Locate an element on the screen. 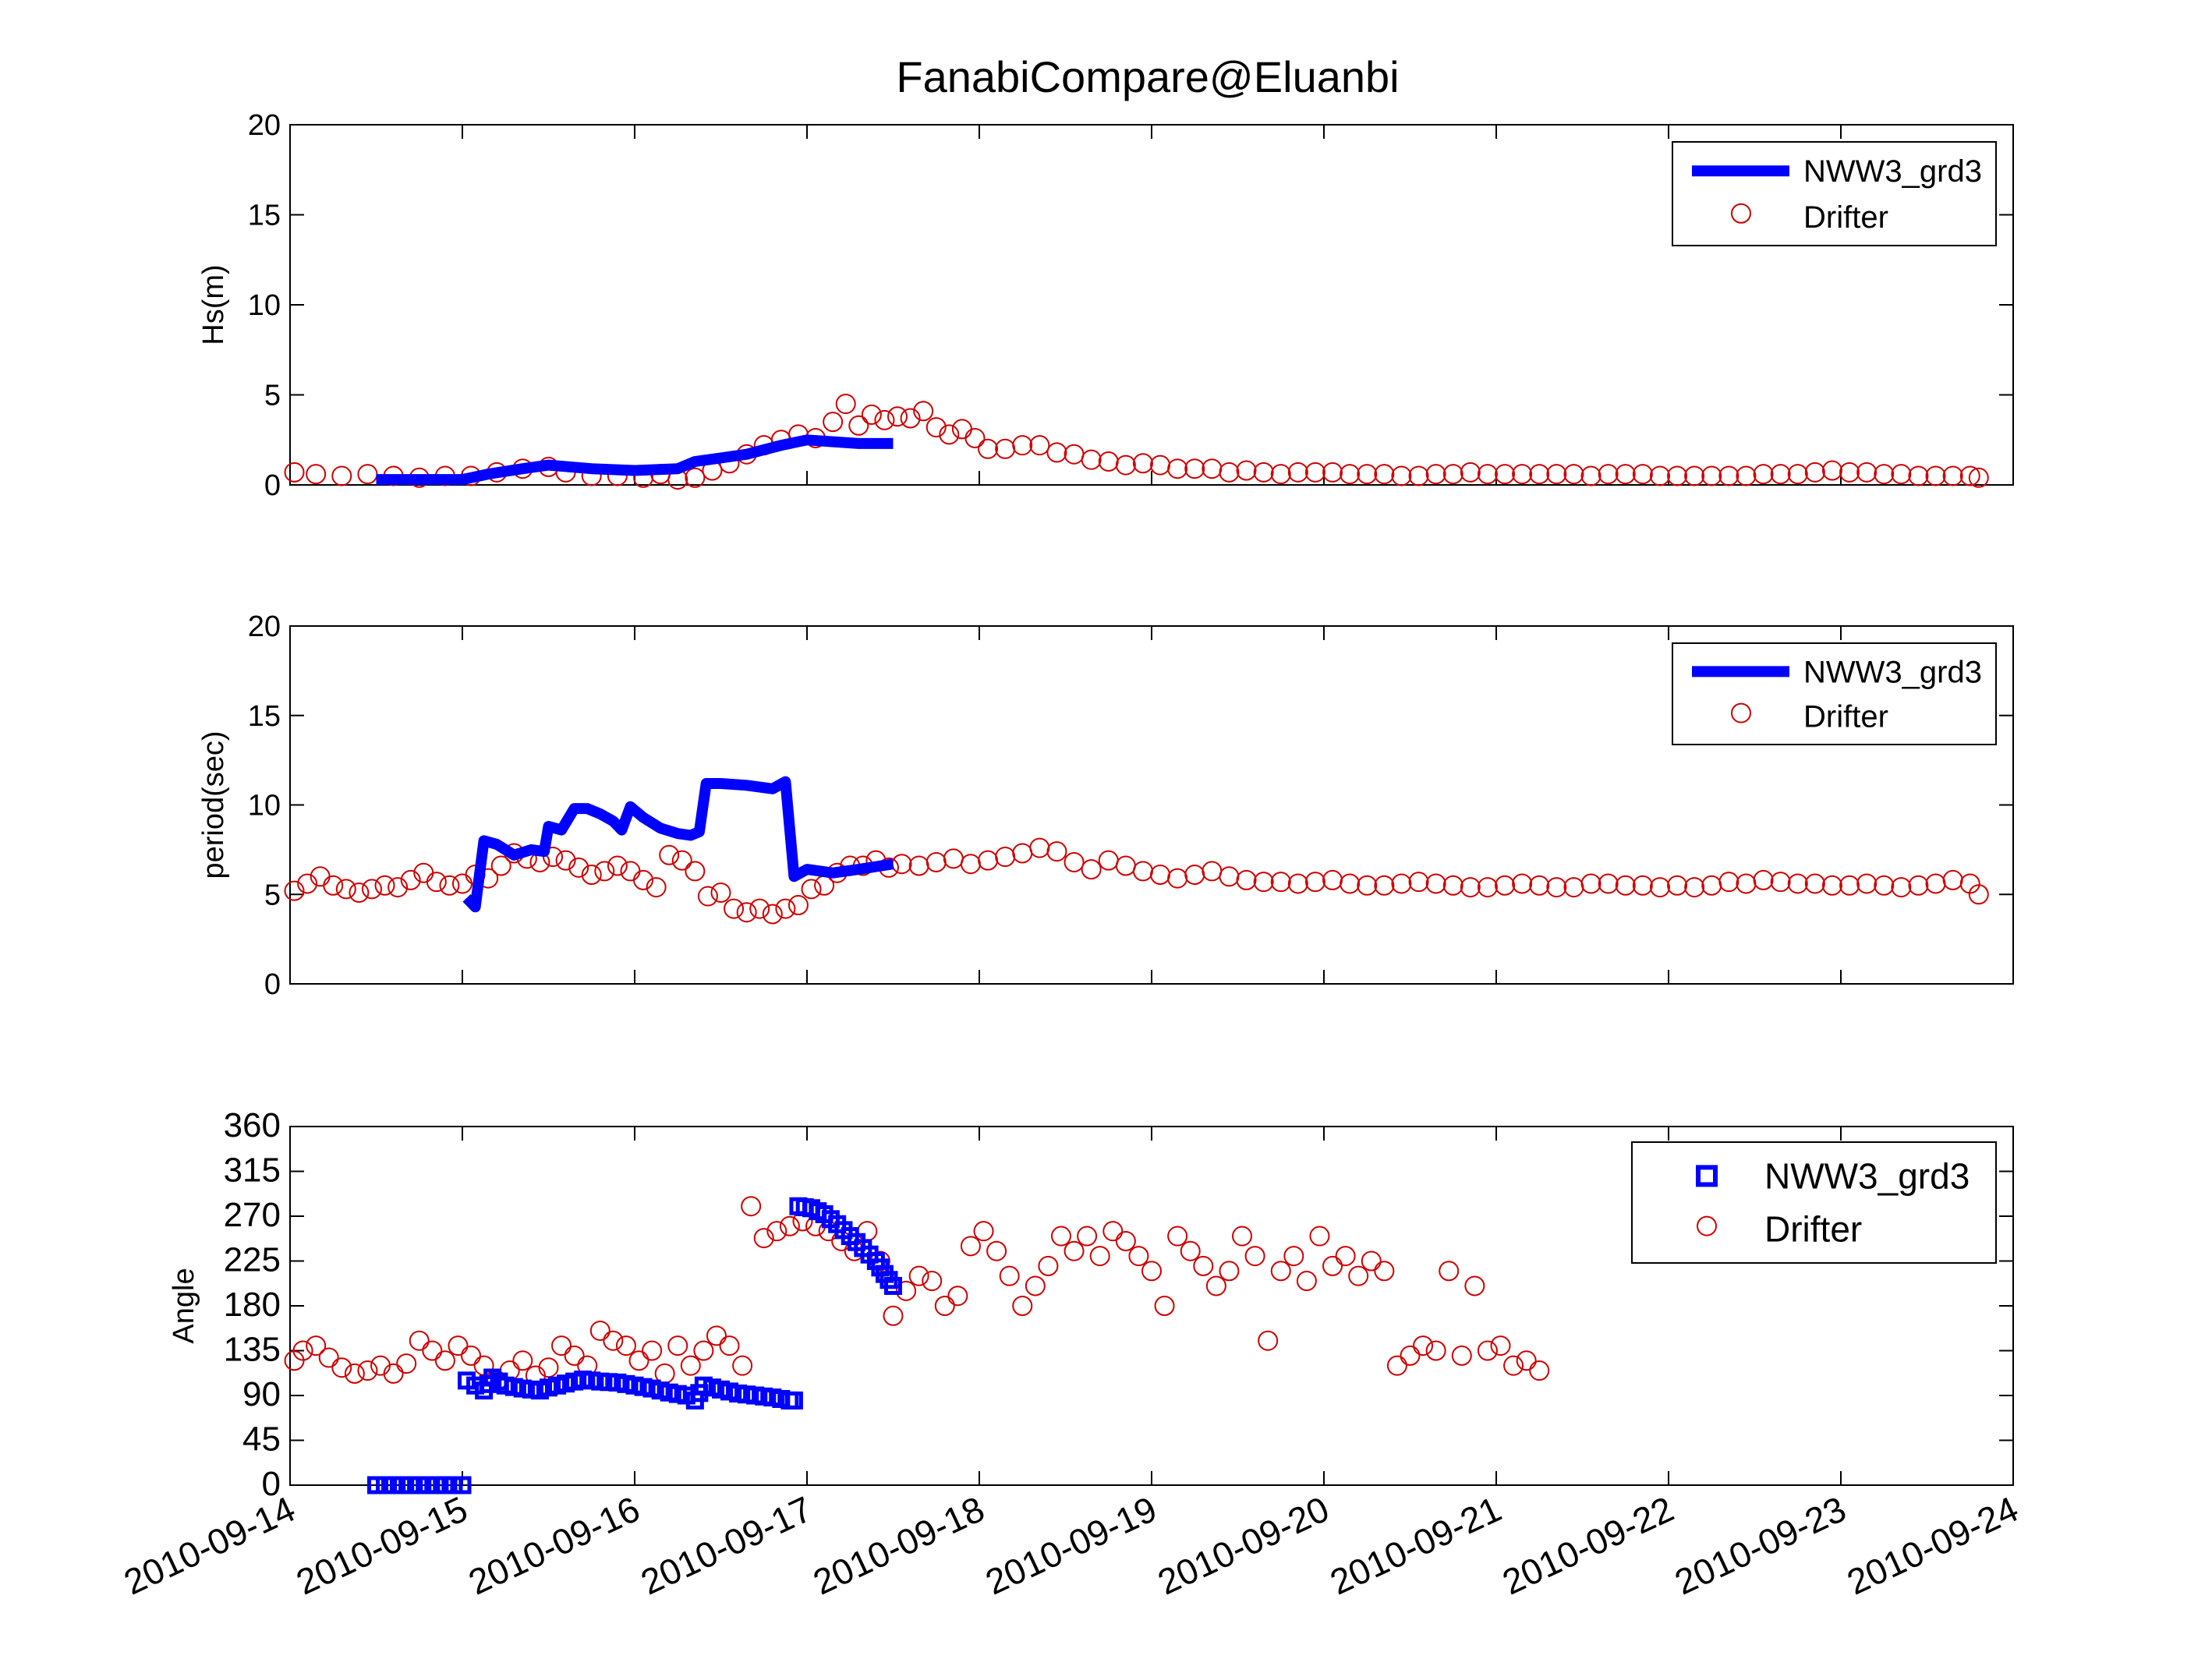 This screenshot has width=2212, height=1659. legend-drifter-swatch is located at coordinates (1707, 1225).